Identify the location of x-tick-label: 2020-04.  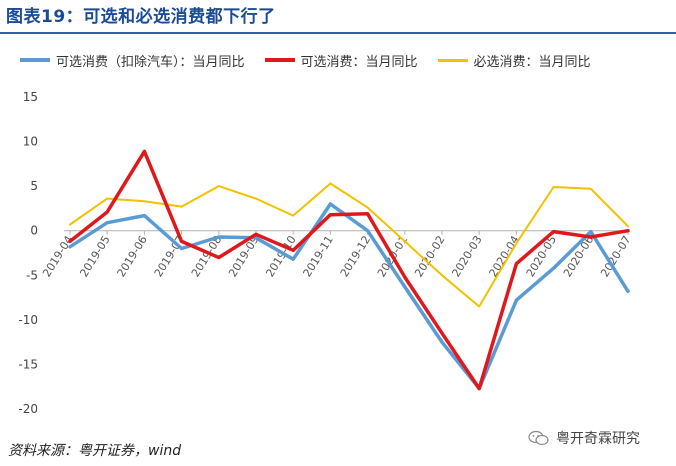
(504, 256).